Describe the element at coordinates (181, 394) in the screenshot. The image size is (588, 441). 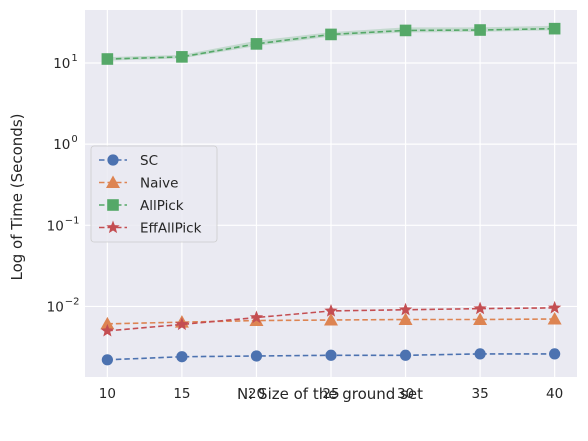
I see `x-tick-label: 15` at that location.